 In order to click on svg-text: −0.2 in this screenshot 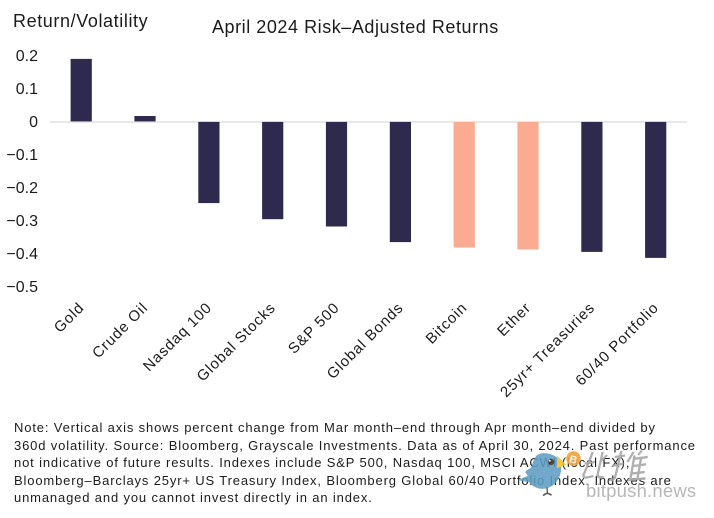, I will do `click(22, 188)`.